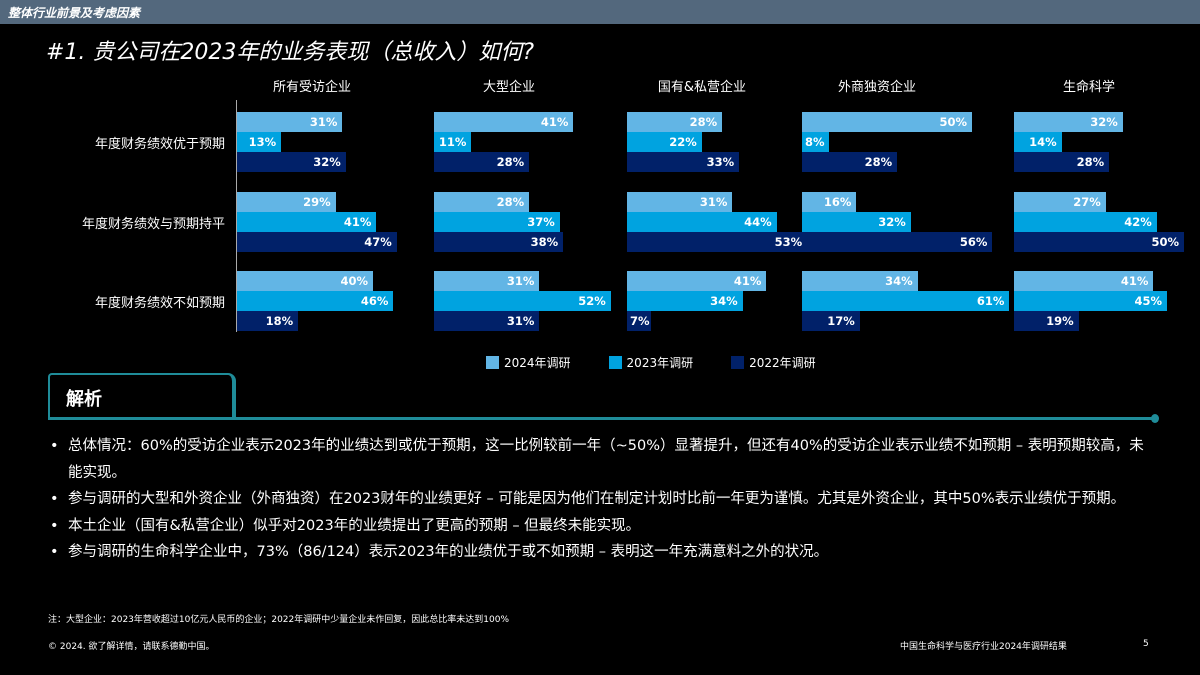 Image resolution: width=1200 pixels, height=675 pixels. Describe the element at coordinates (259, 142) in the screenshot. I see `bar: 13%` at that location.